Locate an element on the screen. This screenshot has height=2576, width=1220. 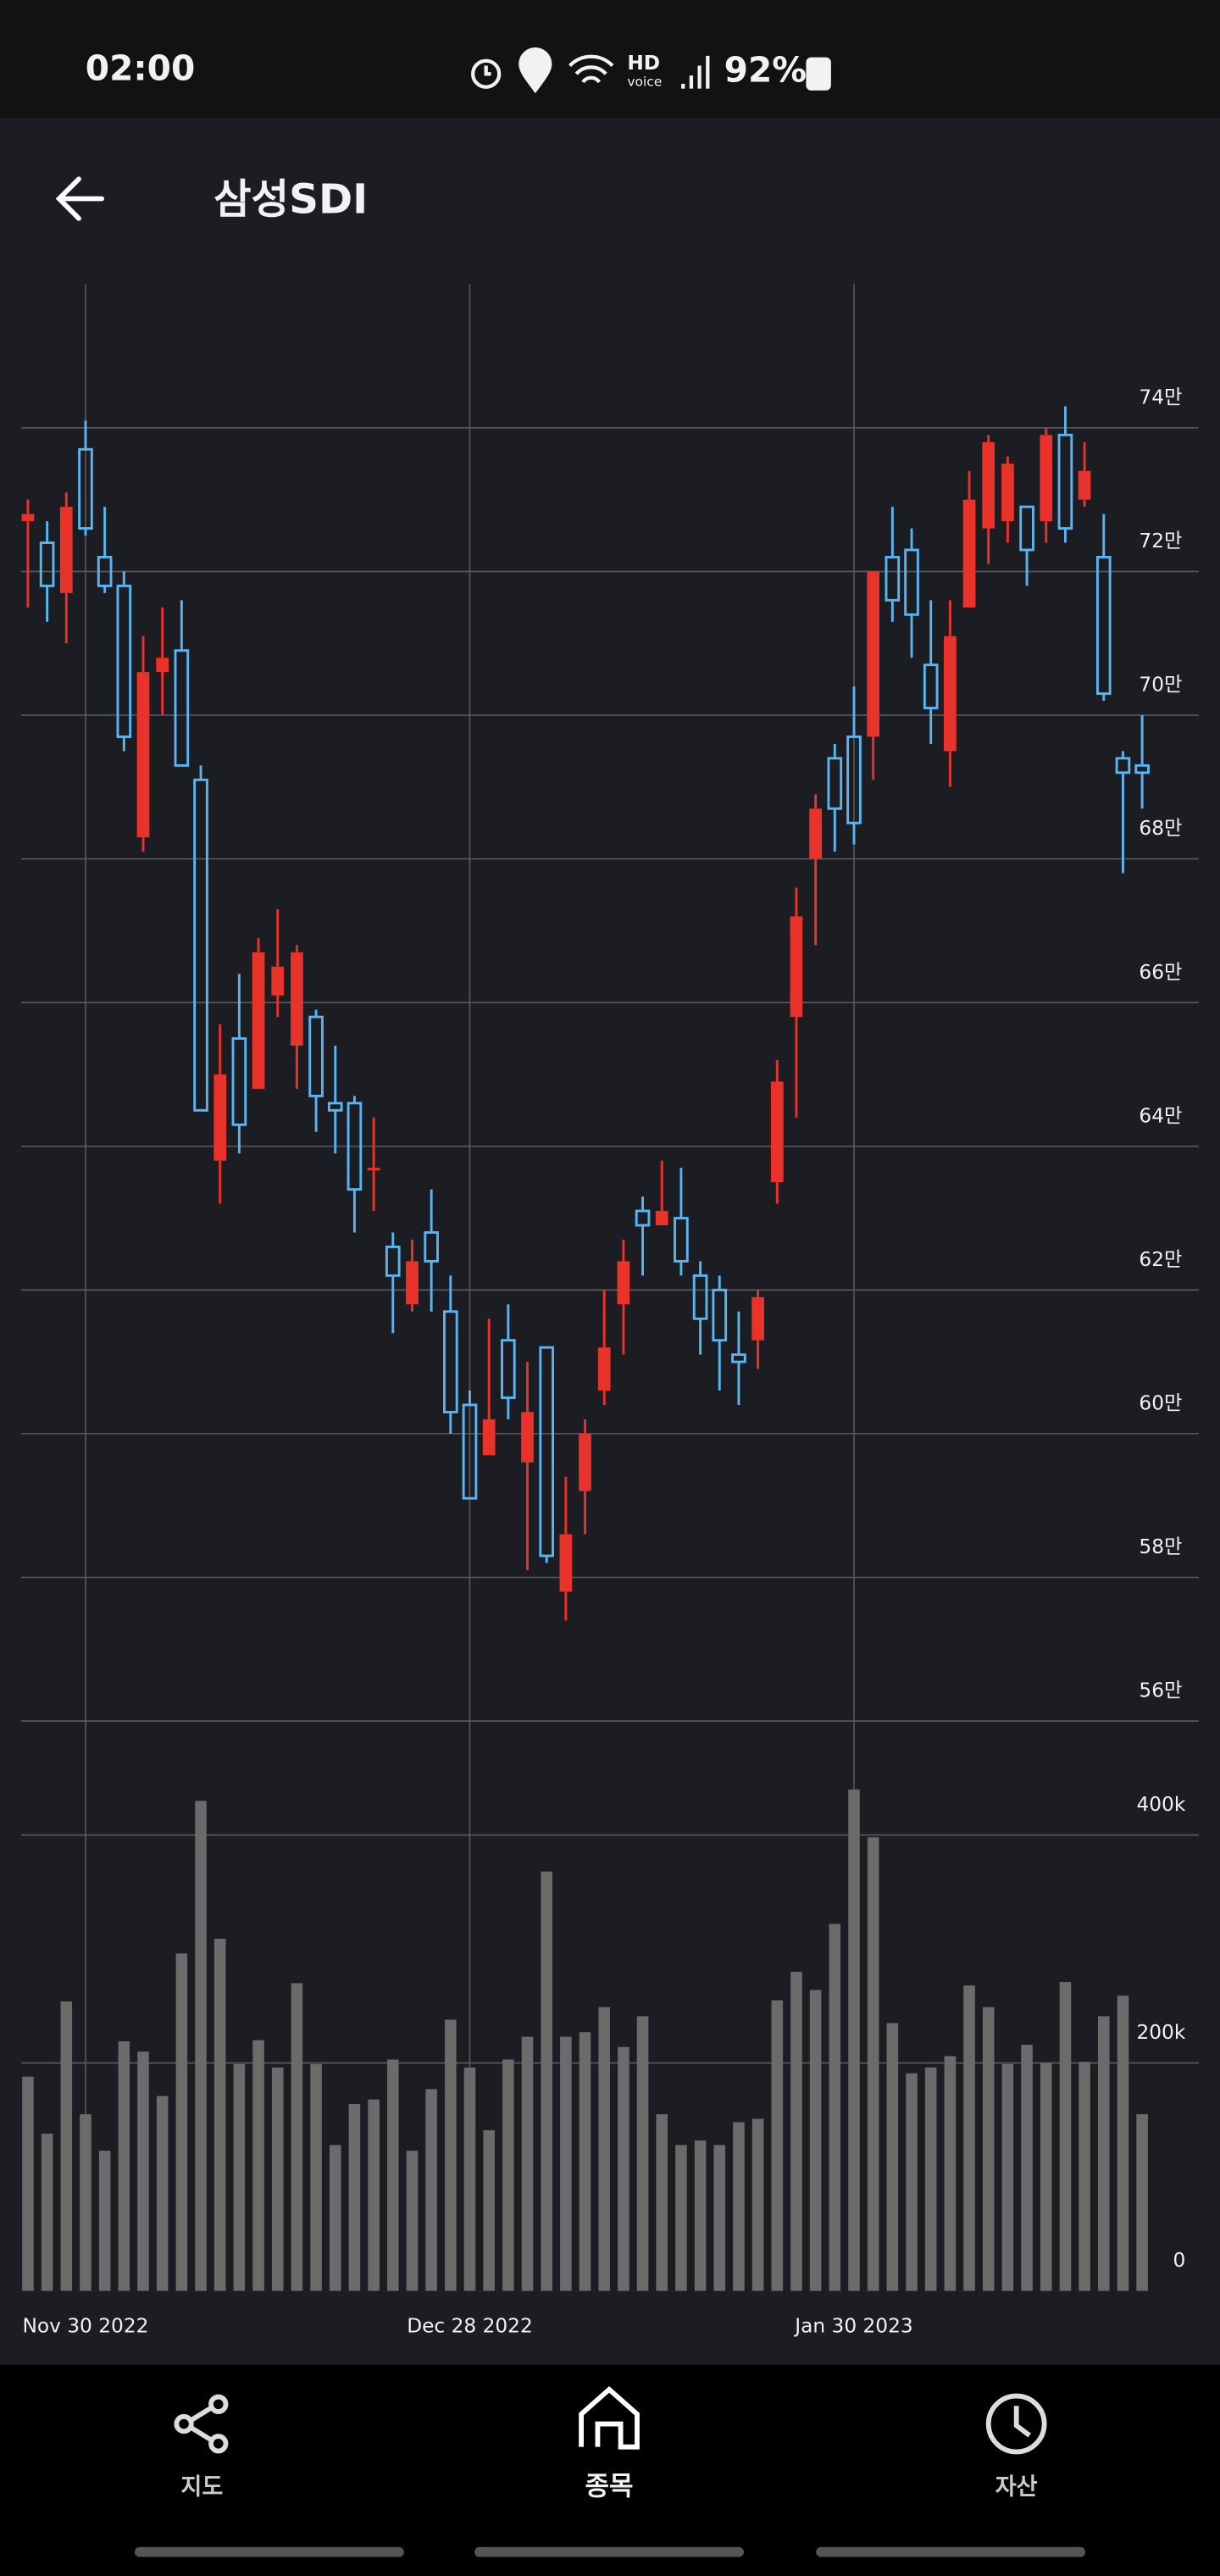
battery-level: 92% is located at coordinates (765, 69).